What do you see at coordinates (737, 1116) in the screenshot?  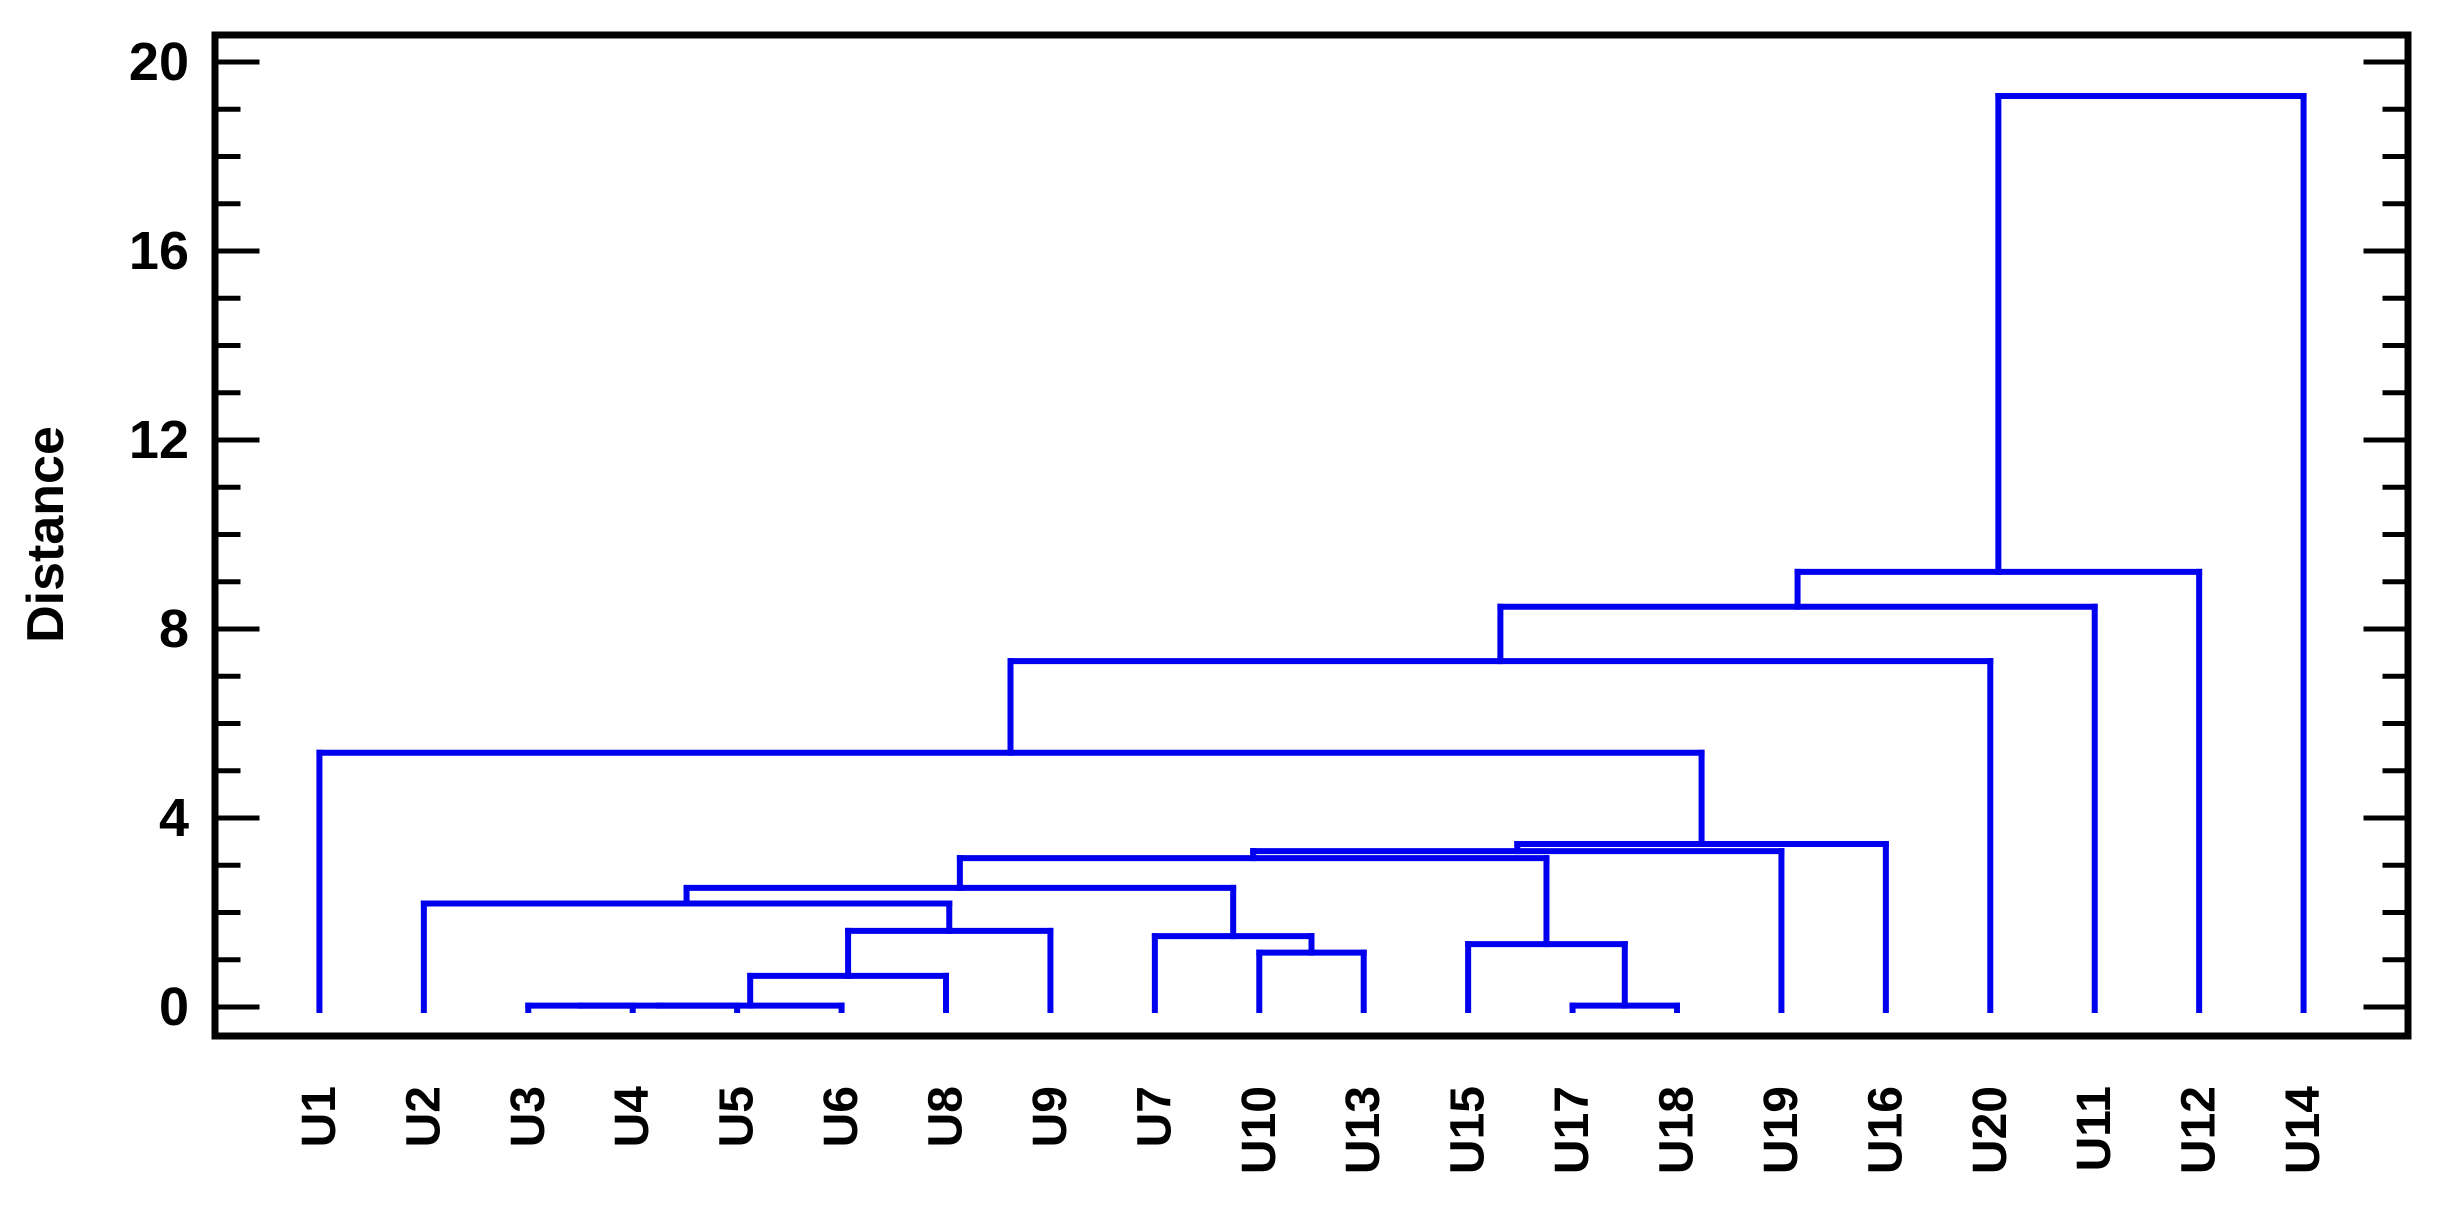 I see `x-axis-label-U5: U5` at bounding box center [737, 1116].